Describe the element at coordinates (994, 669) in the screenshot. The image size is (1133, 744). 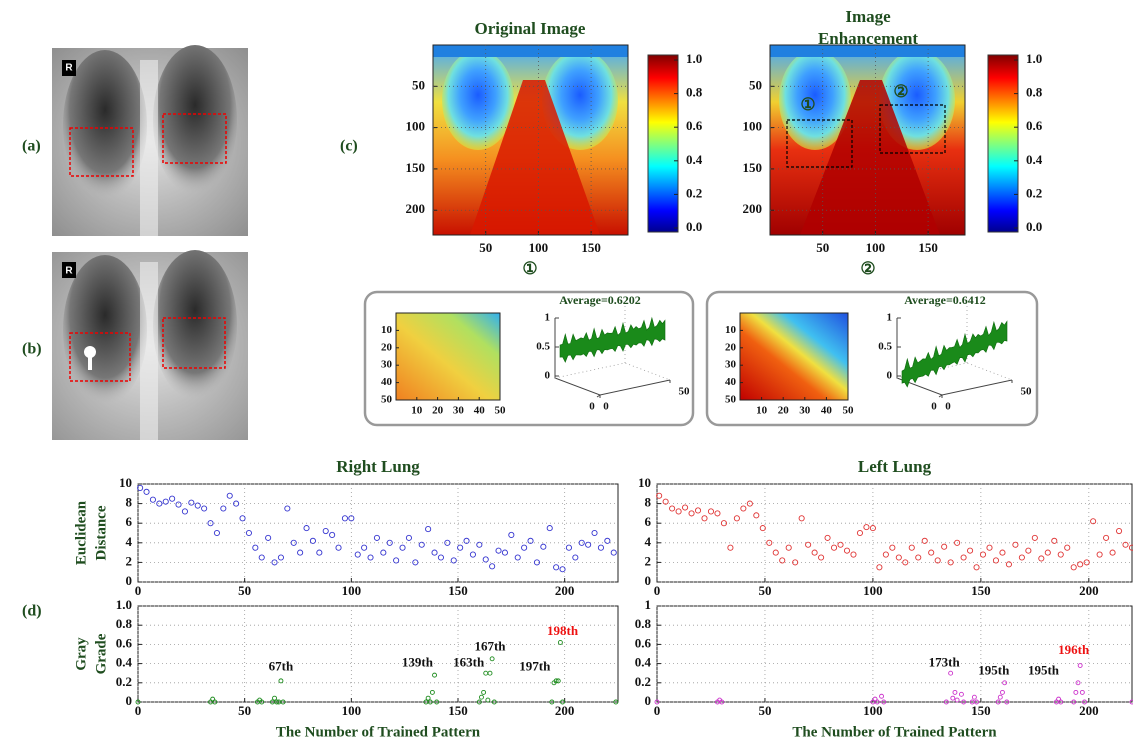
I see `annotation: 195th` at that location.